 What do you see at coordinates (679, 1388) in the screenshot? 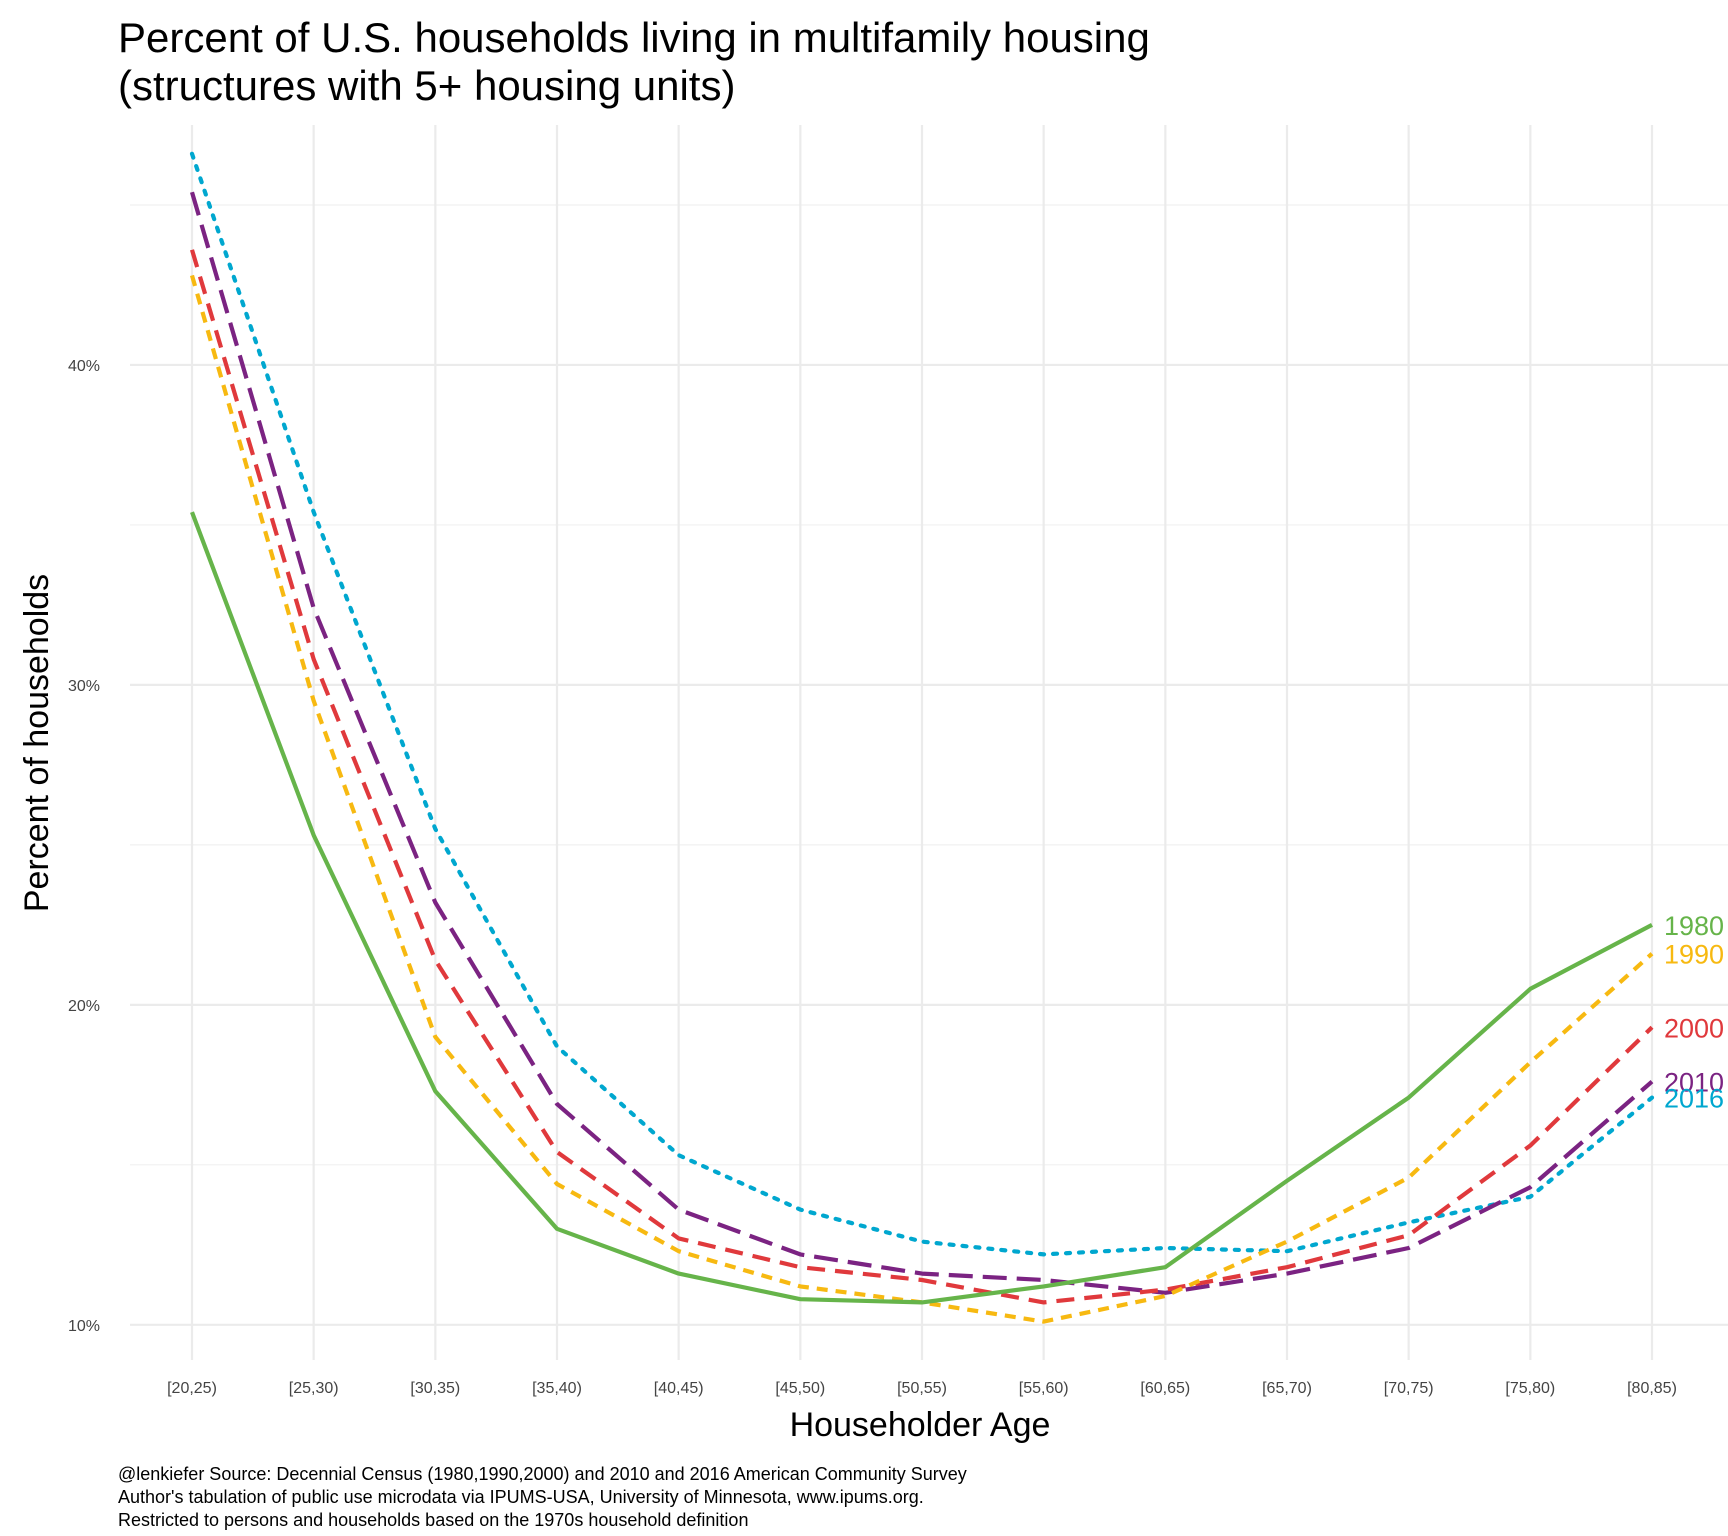
I see `x-tick-label: [40,45)` at bounding box center [679, 1388].